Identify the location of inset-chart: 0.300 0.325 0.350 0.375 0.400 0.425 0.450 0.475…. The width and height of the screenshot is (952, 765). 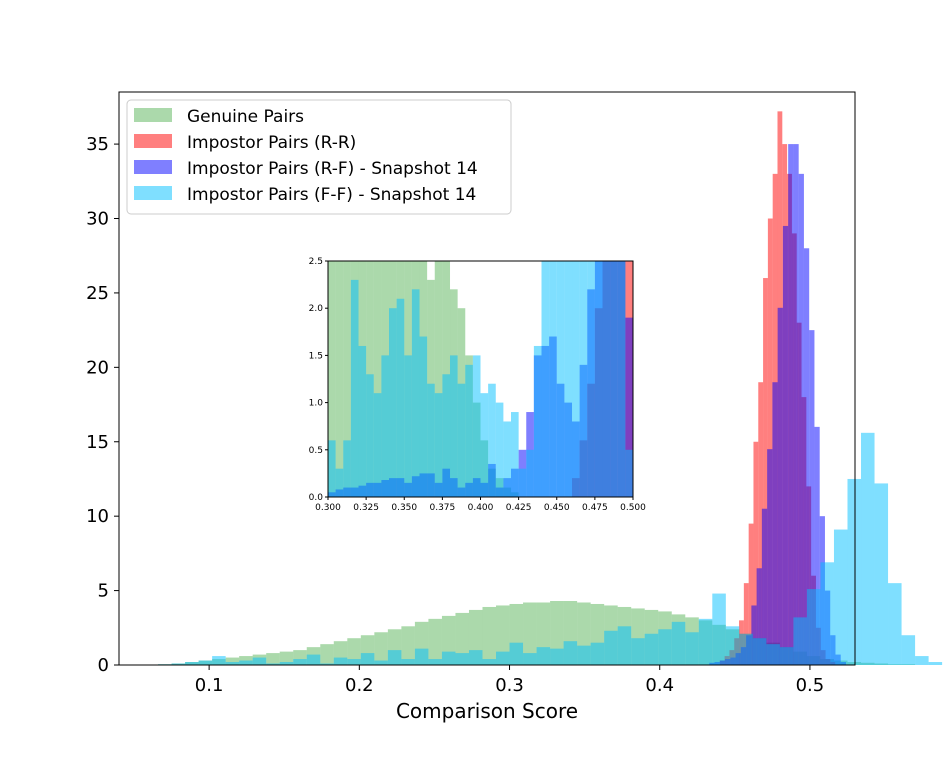
(477, 385).